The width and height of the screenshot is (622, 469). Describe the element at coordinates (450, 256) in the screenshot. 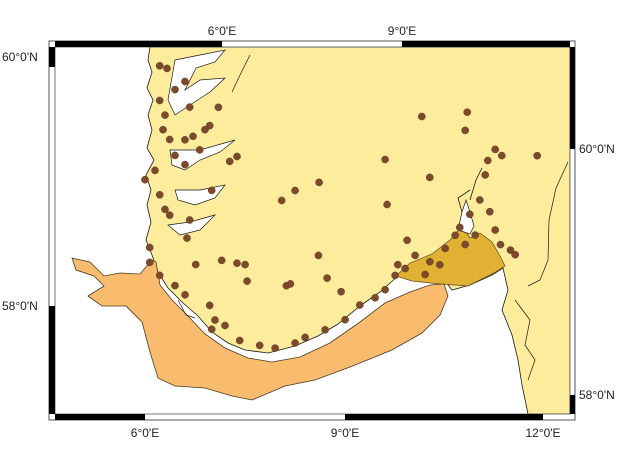

I see `fjord-zone` at that location.